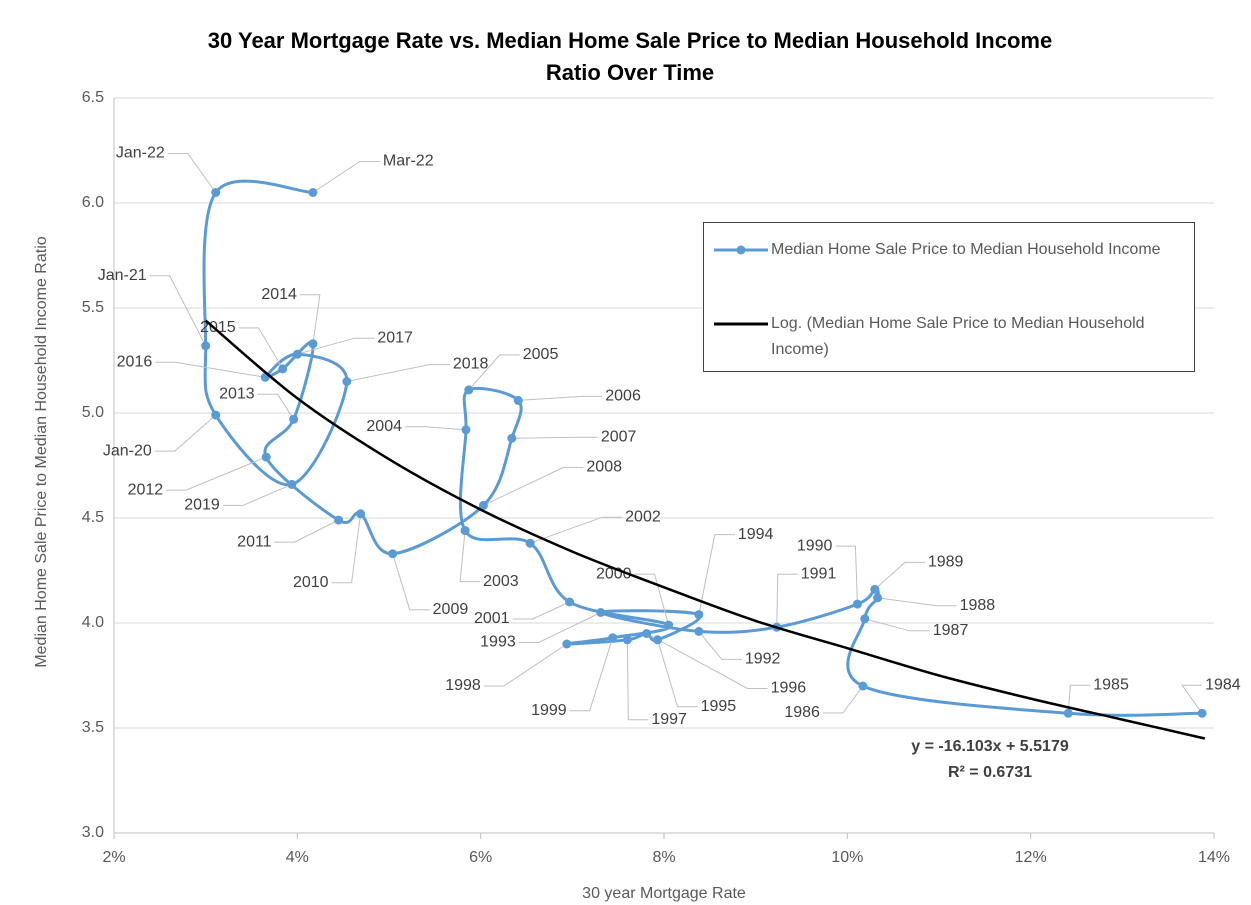 This screenshot has height=905, width=1251. I want to click on legend-marker, so click(741, 250).